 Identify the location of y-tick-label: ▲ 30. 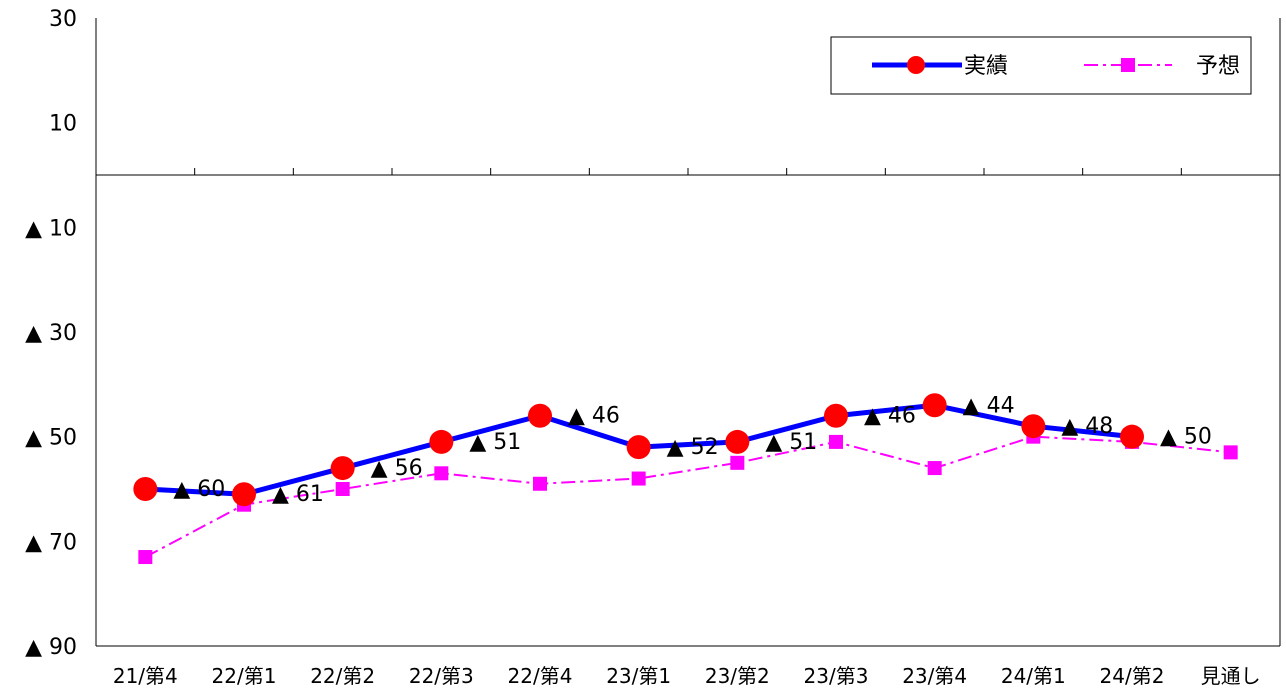
(51, 333).